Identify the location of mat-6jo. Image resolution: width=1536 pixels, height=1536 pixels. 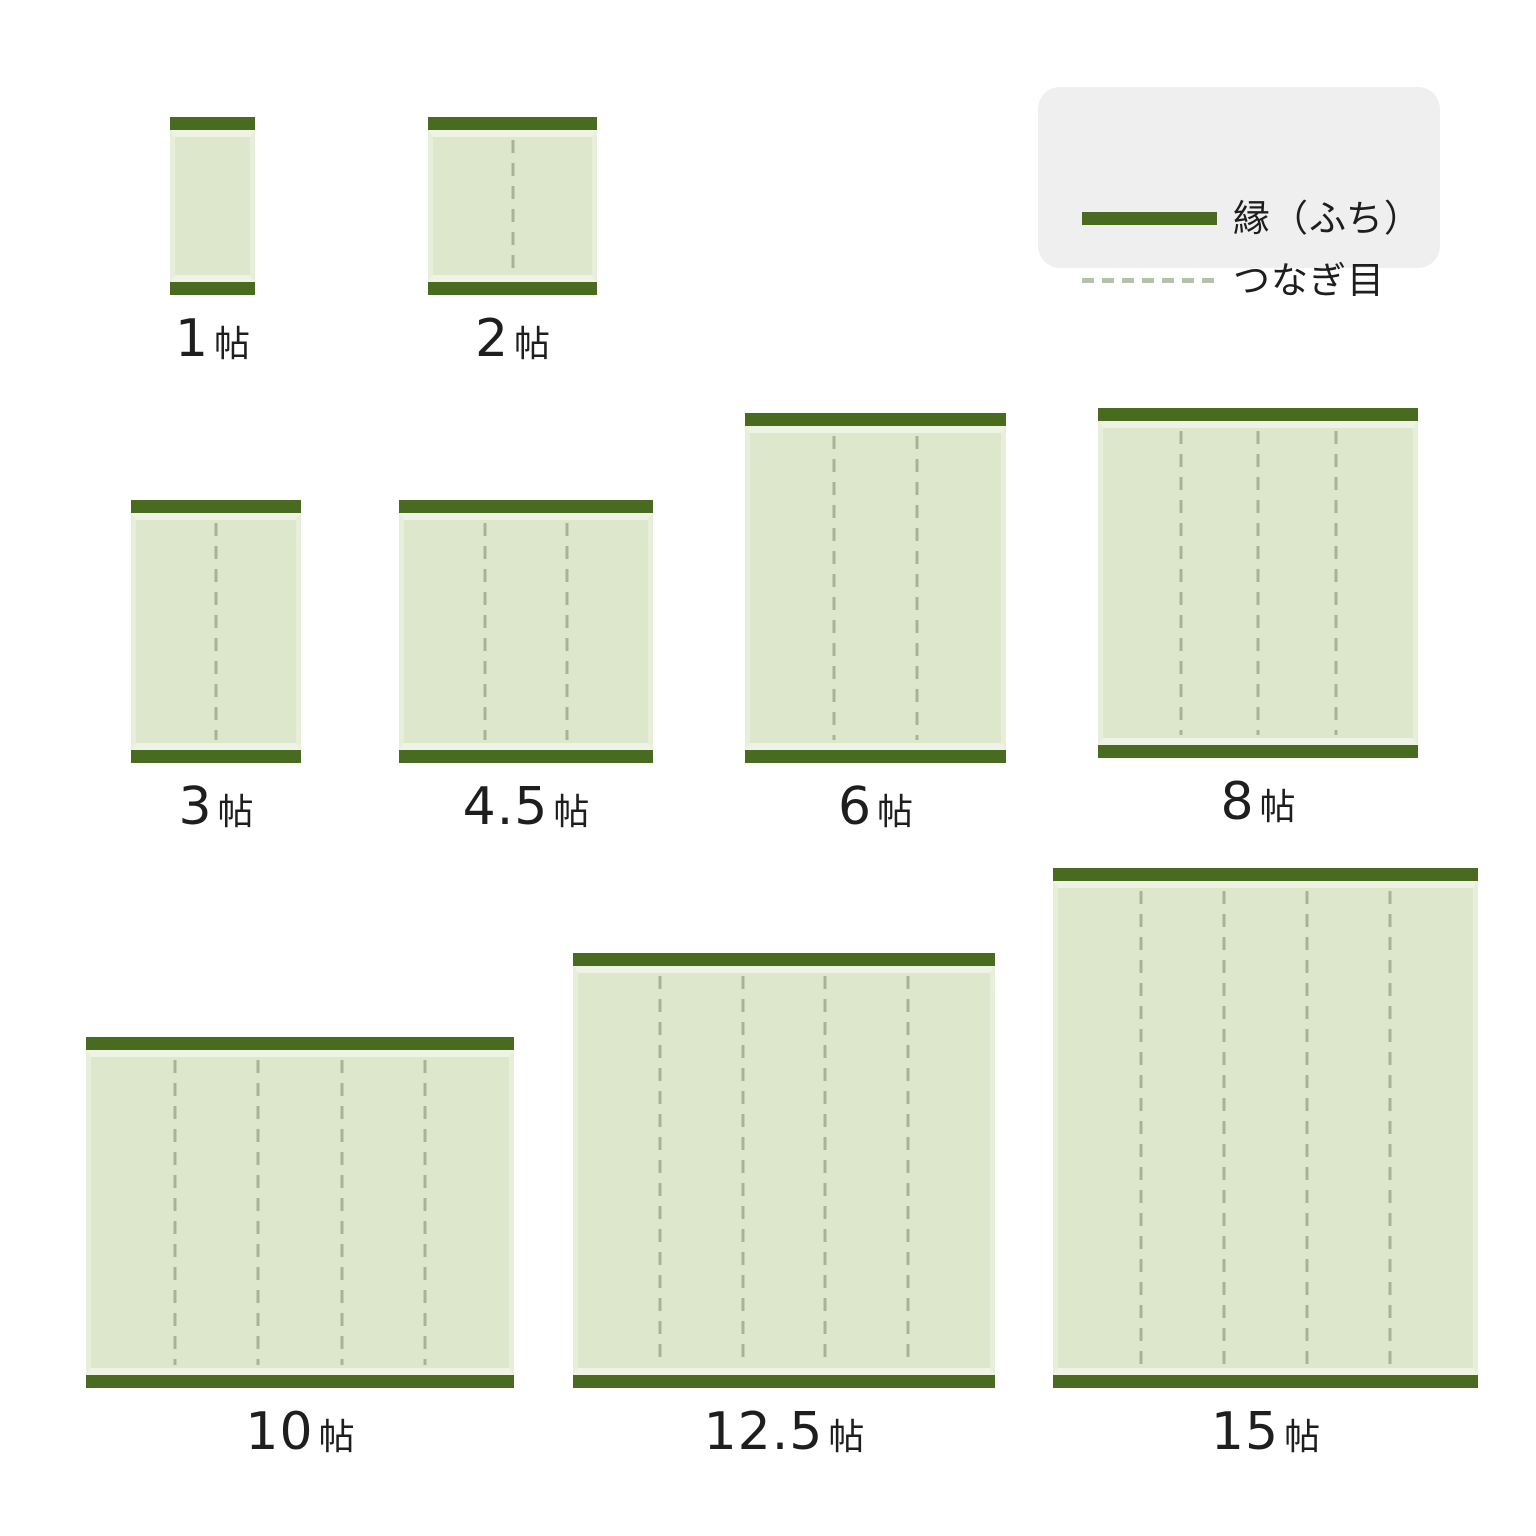
(875, 588).